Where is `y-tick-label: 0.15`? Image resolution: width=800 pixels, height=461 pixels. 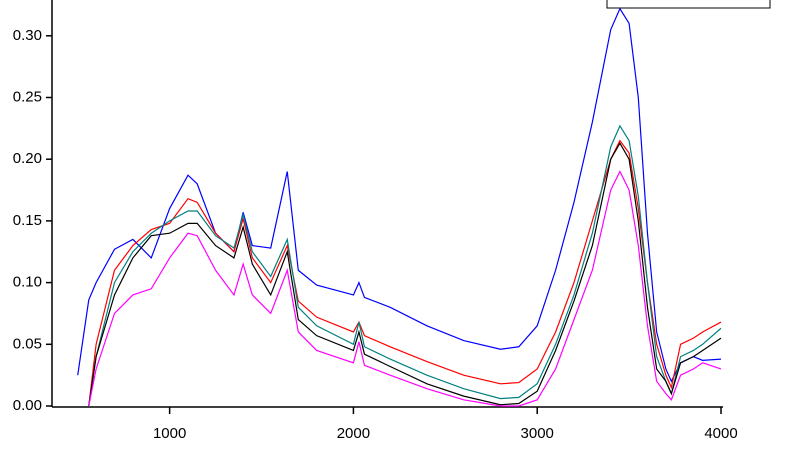 y-tick-label: 0.15 is located at coordinates (27, 220).